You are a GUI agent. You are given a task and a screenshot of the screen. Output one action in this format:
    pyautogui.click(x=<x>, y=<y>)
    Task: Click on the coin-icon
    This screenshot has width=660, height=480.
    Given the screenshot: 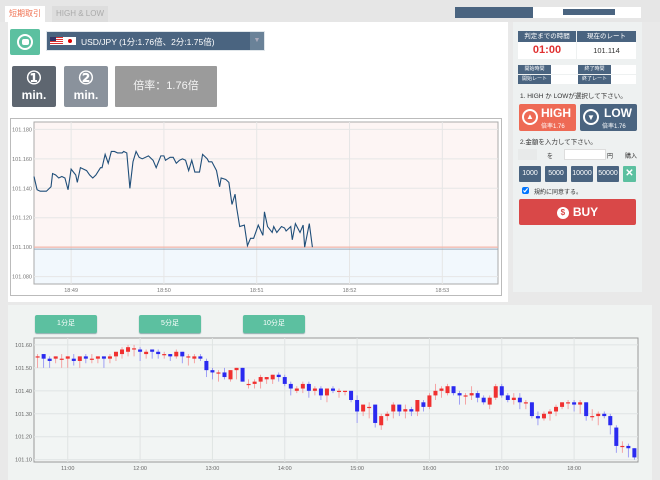 What is the action you would take?
    pyautogui.click(x=25, y=42)
    